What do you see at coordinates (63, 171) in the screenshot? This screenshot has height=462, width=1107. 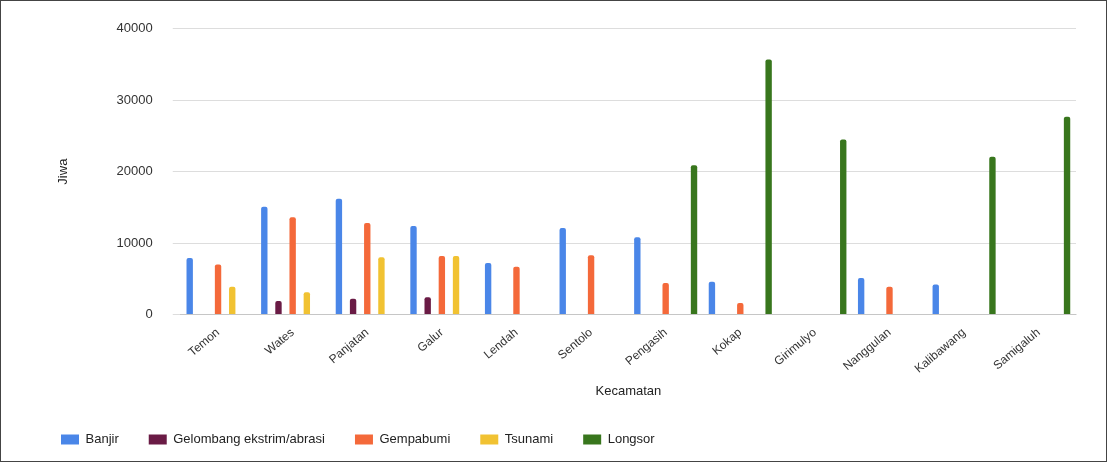 I see `y-axis-title: Jiwa` at bounding box center [63, 171].